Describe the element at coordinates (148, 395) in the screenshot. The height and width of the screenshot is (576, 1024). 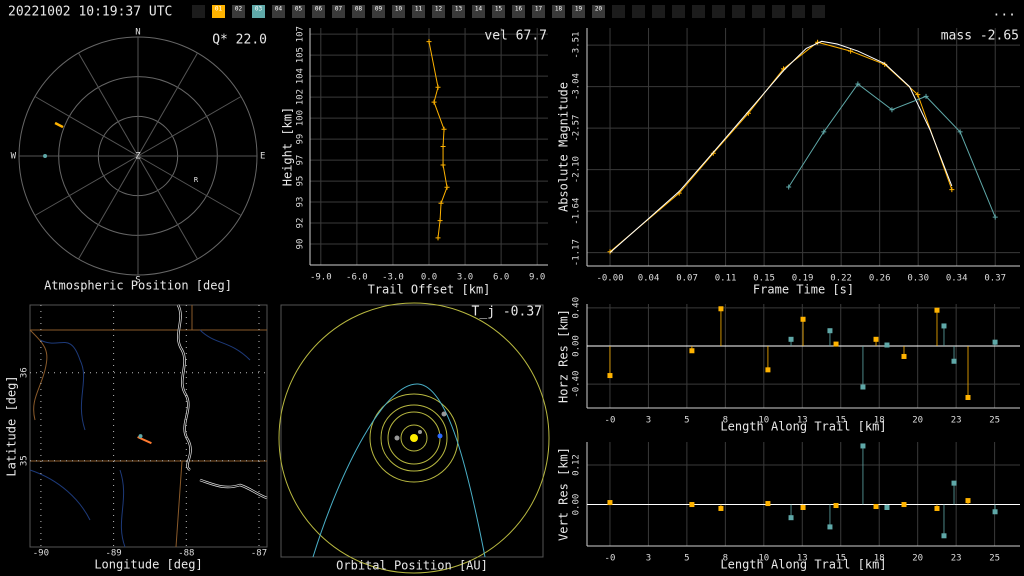
I see `state-line` at that location.